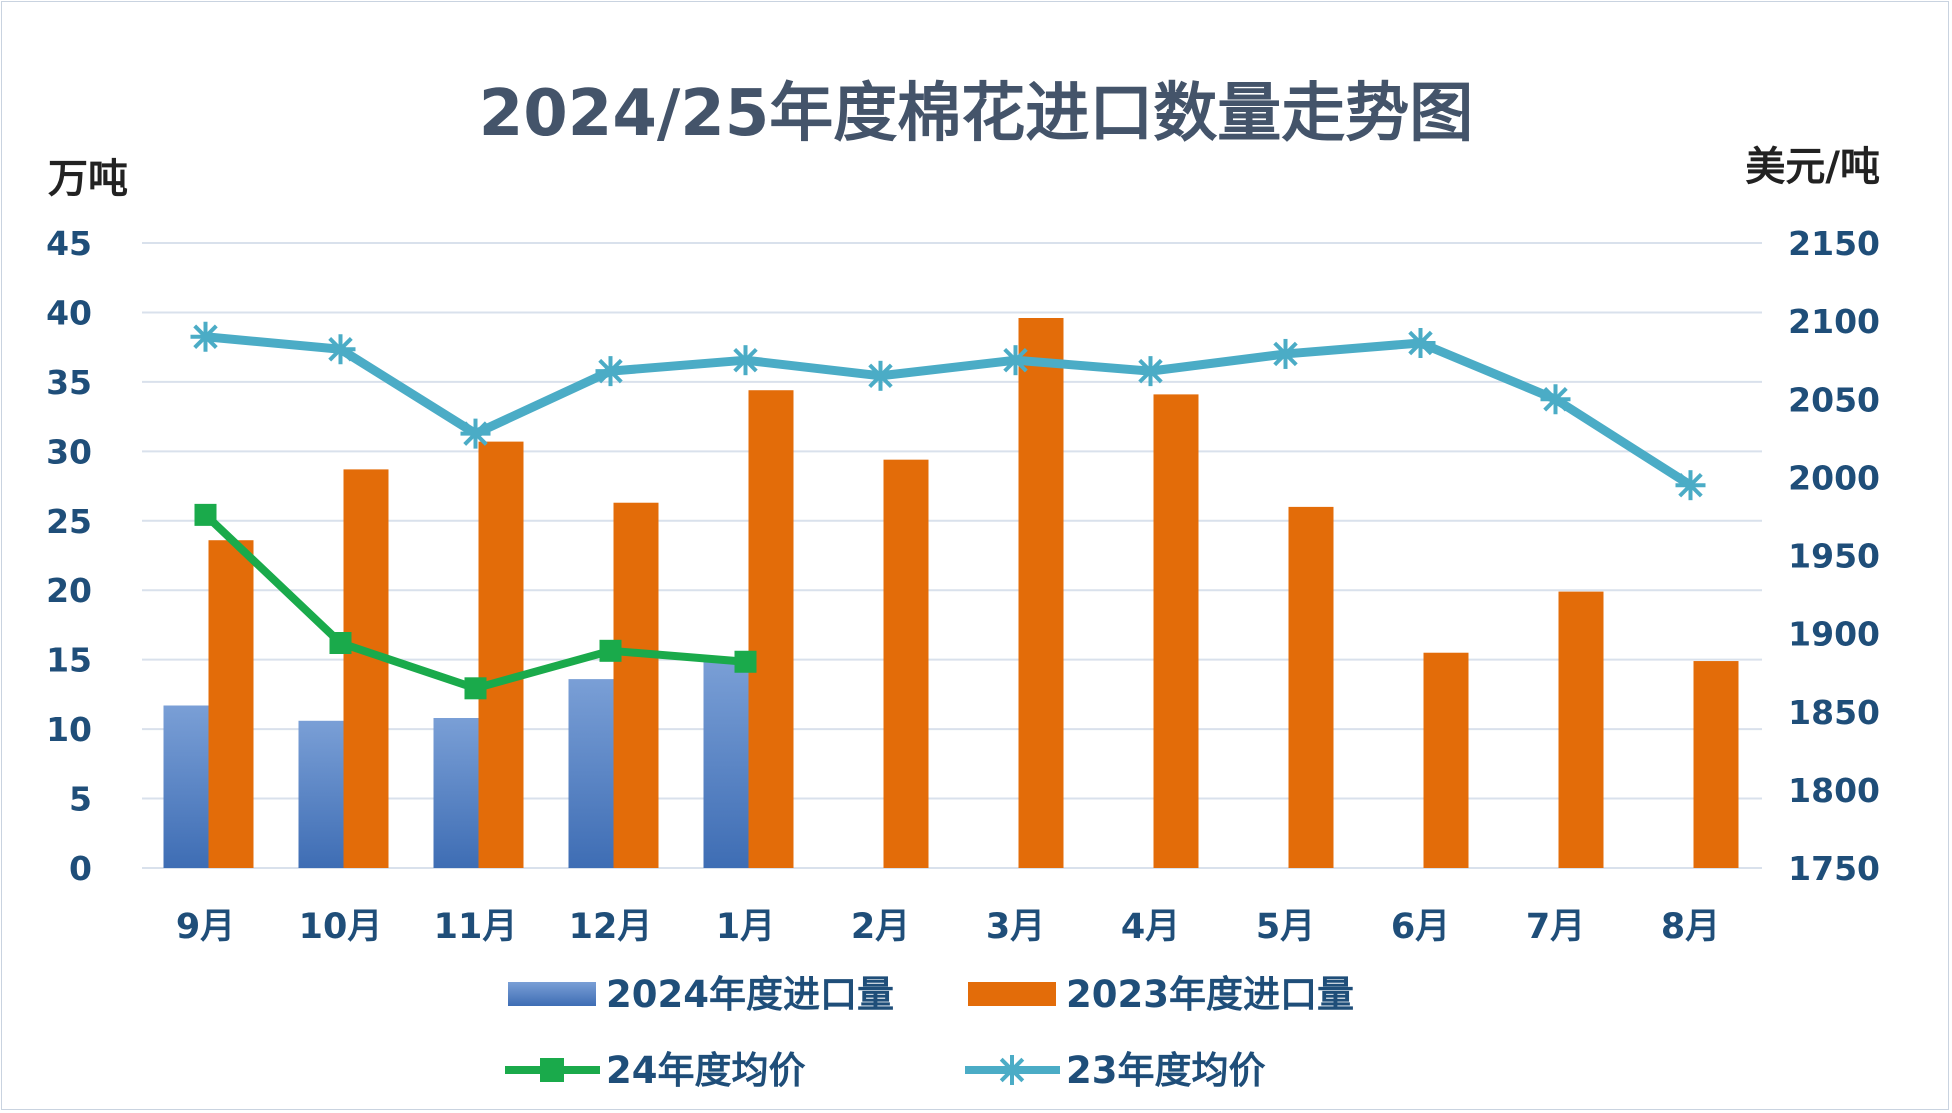  What do you see at coordinates (611, 927) in the screenshot?
I see `x-tick-label: 12月` at bounding box center [611, 927].